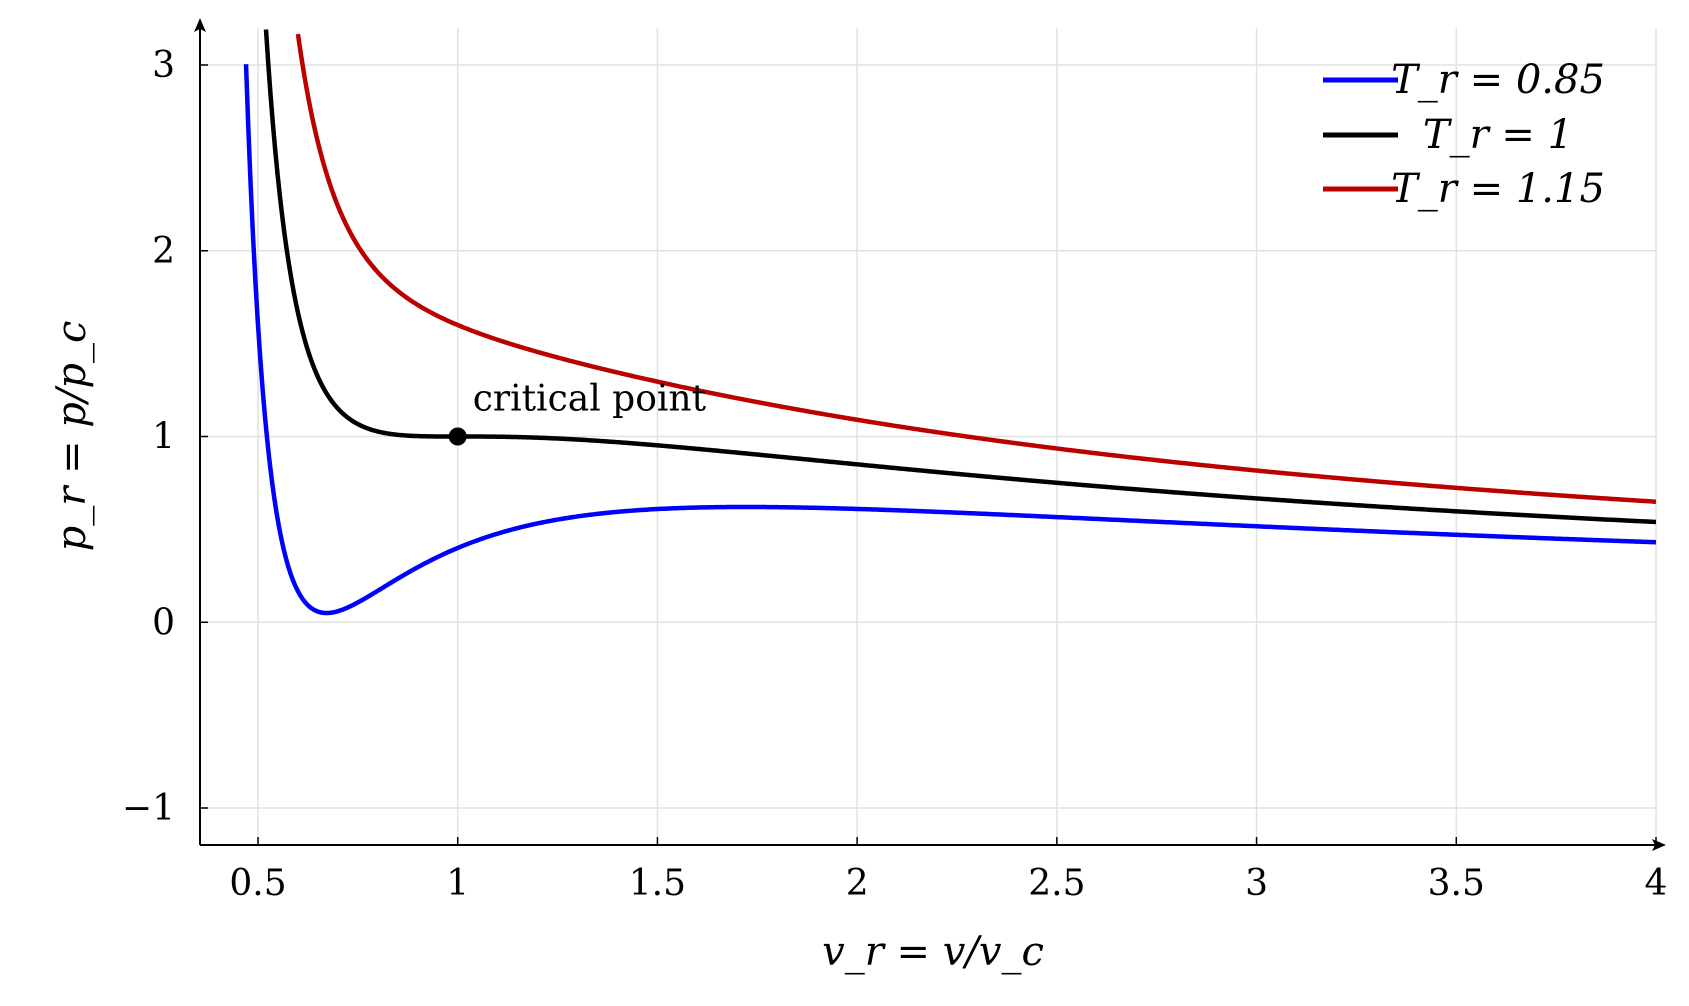  I want to click on x-tick-label: 1.5, so click(657, 883).